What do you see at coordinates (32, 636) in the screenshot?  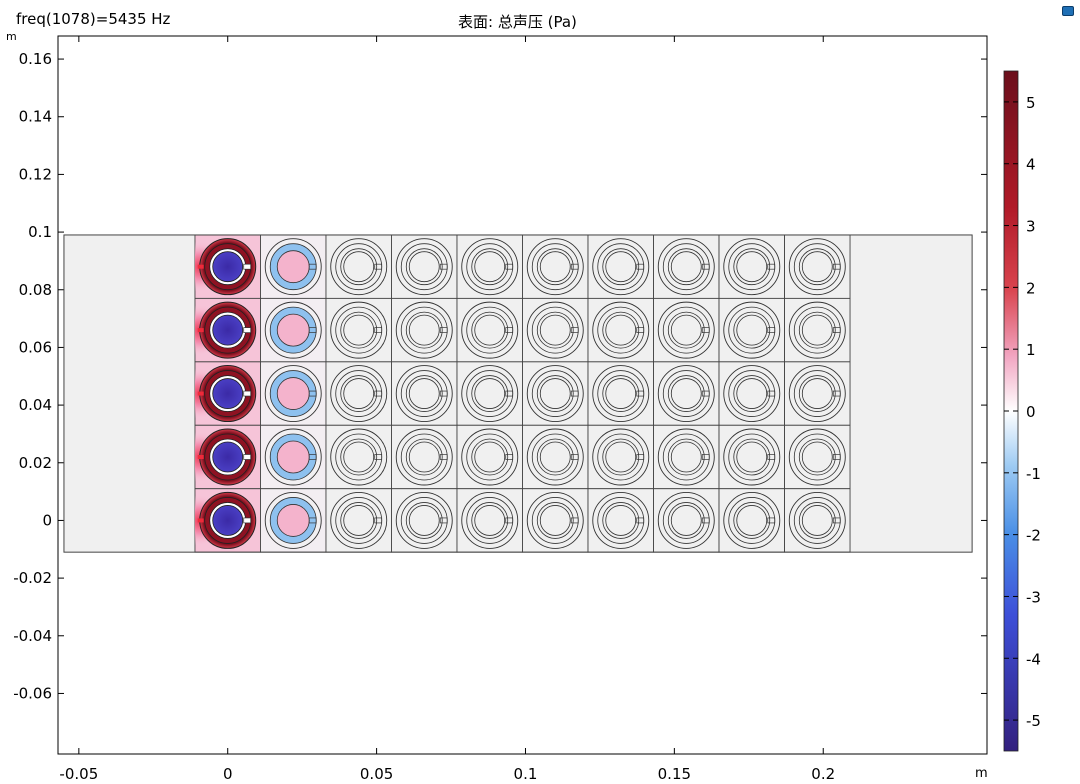 I see `y-tick-label: -0.04` at bounding box center [32, 636].